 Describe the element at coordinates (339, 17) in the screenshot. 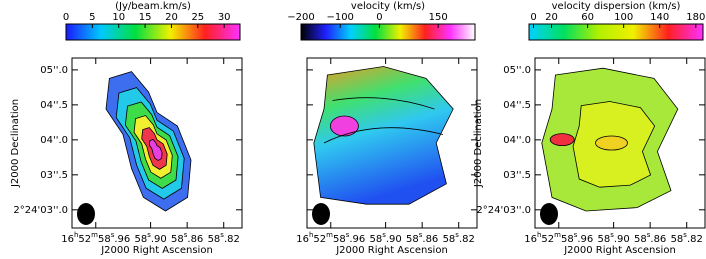

I see `colorbar-tick-label: −100` at that location.